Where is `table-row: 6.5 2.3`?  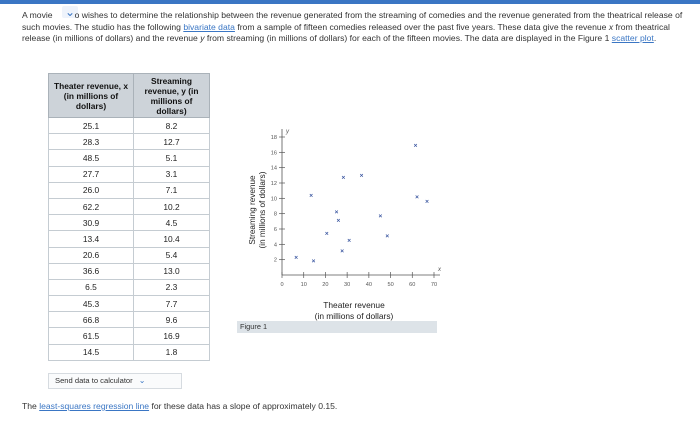 table-row: 6.5 2.3 is located at coordinates (129, 287).